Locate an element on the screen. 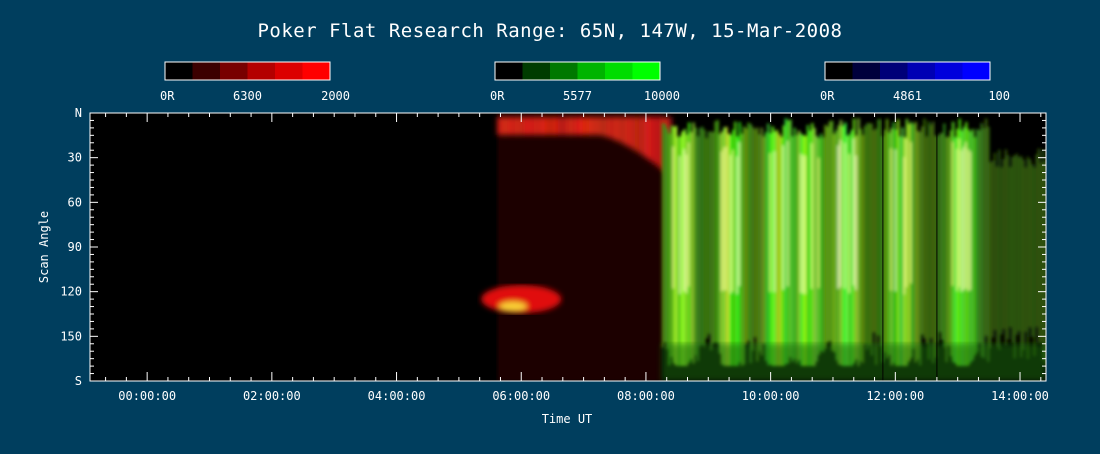  y-tick-label: 30 is located at coordinates (75, 158).